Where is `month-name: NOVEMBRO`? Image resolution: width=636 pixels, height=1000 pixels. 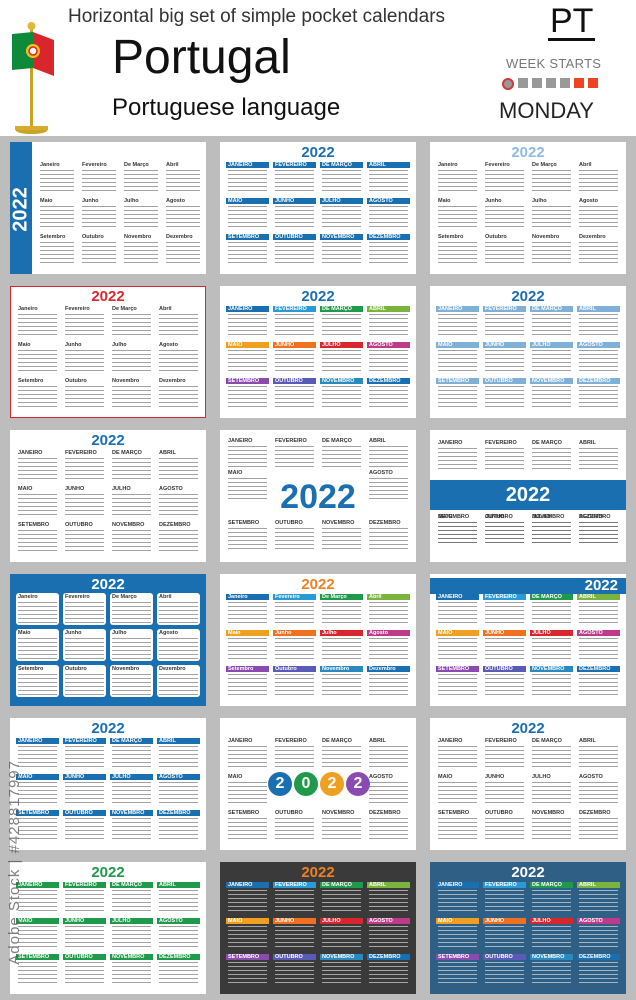 month-name: NOVEMBRO is located at coordinates (548, 956).